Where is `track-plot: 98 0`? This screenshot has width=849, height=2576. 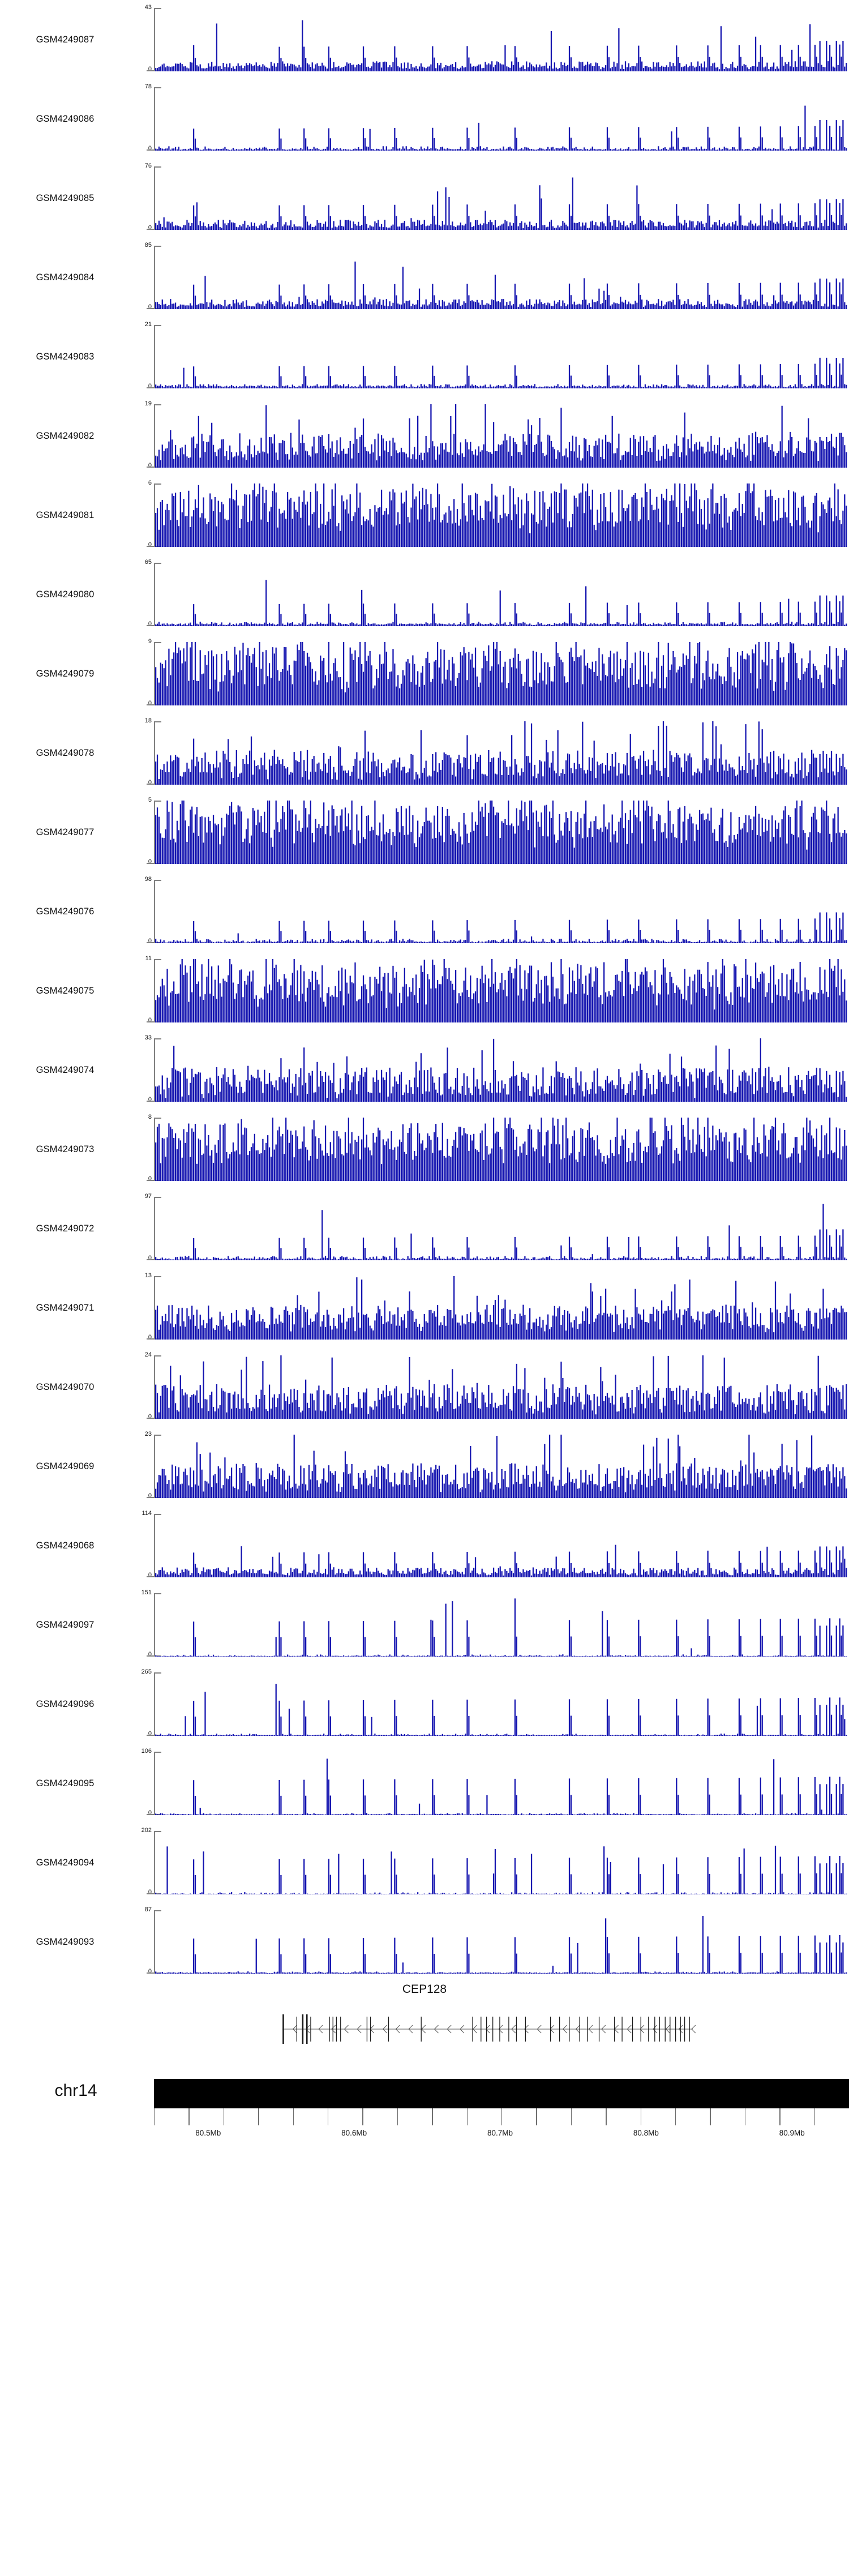 track-plot: 98 0 is located at coordinates (489, 910).